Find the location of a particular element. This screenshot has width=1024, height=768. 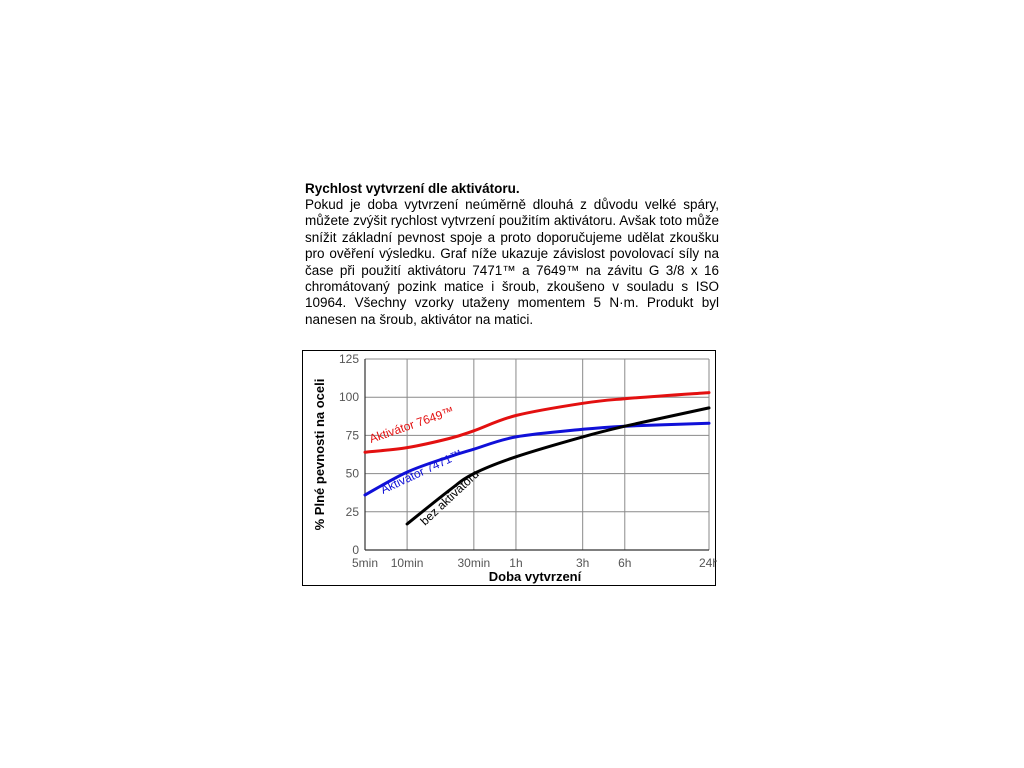

y-tick-label: 0 is located at coordinates (355, 550).